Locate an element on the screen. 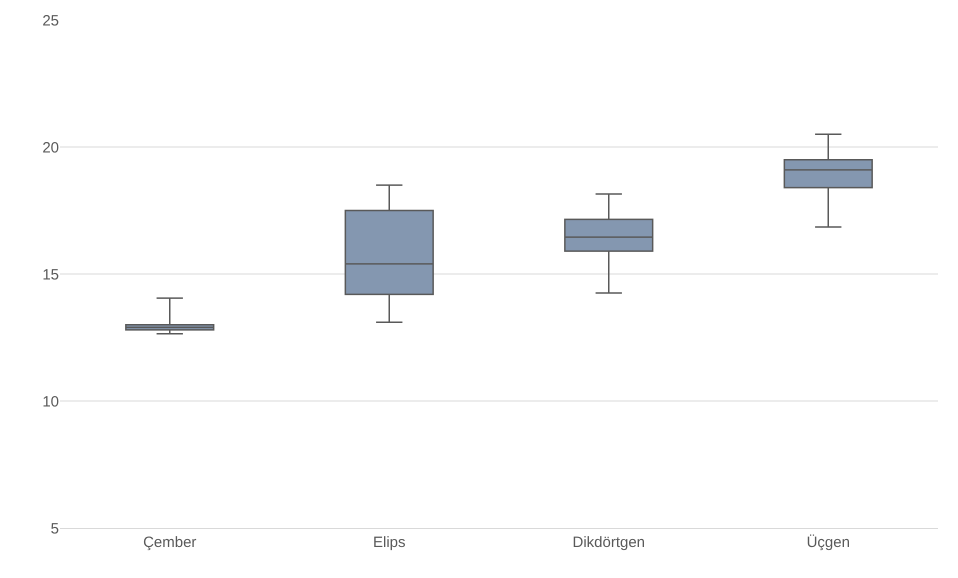 The width and height of the screenshot is (958, 578). x-tick-label: Elips is located at coordinates (389, 542).